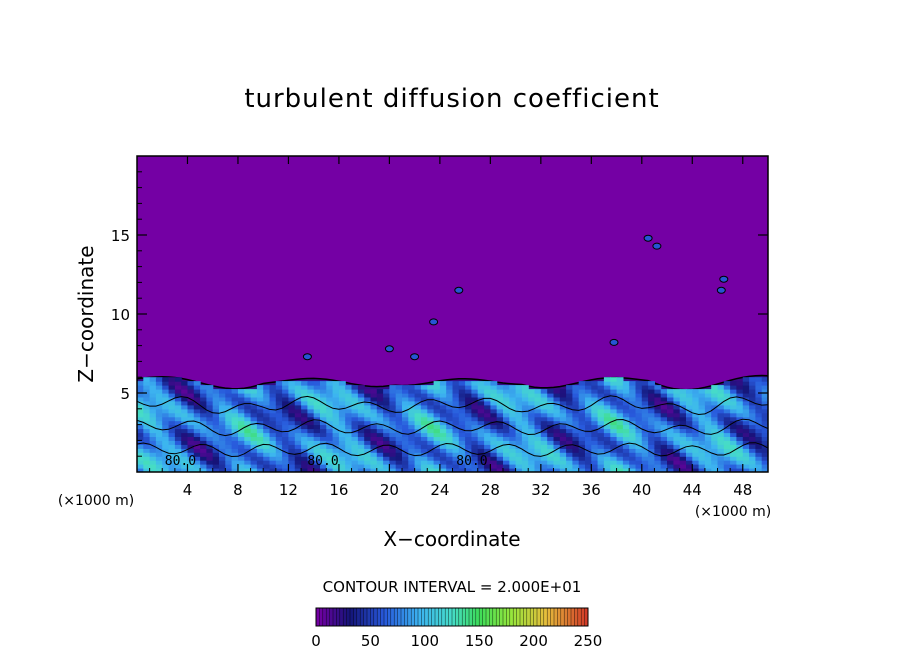  Describe the element at coordinates (326, 461) in the screenshot. I see `contour-labels: 80.0 80.0 80.0` at that location.